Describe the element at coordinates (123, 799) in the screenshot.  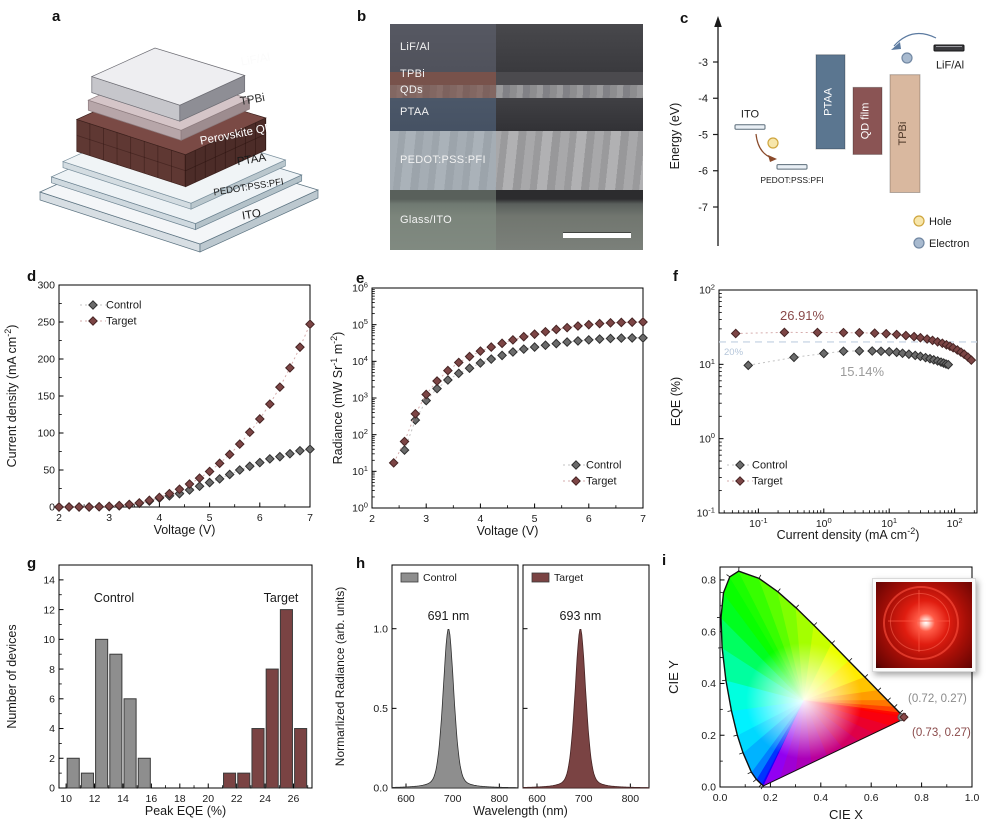
I see `x-tick-label: 14` at that location.